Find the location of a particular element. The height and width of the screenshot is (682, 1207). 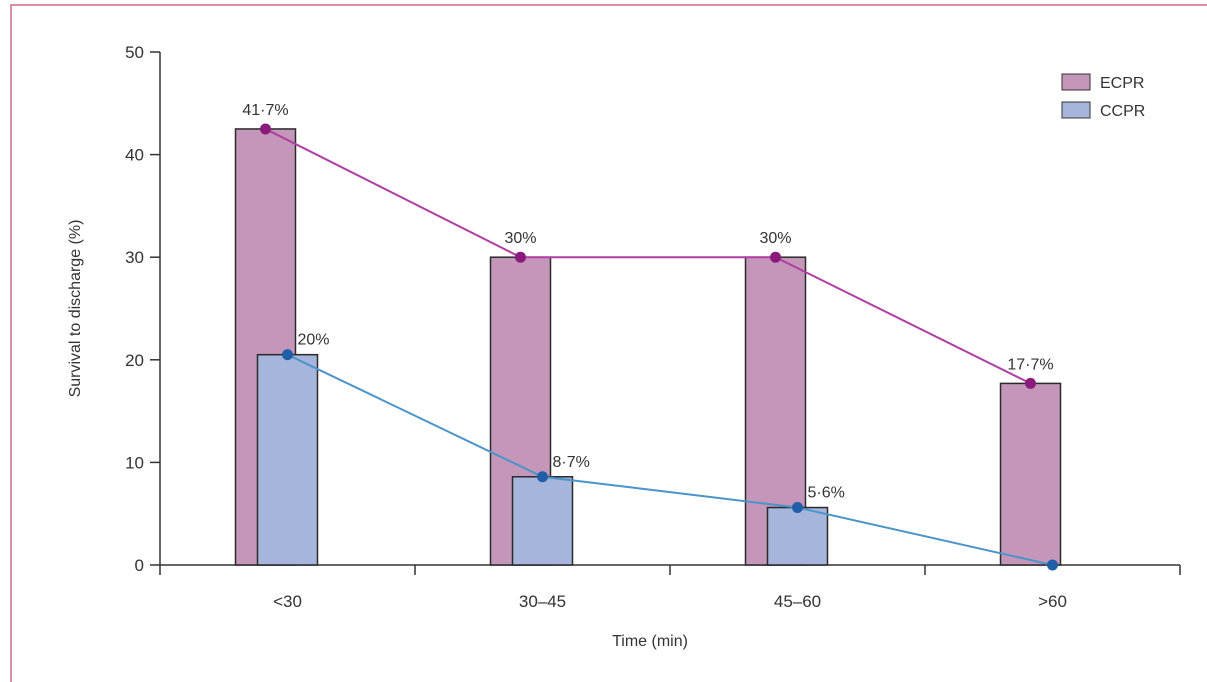

legend-label-ecpr: ECPR is located at coordinates (1122, 83).